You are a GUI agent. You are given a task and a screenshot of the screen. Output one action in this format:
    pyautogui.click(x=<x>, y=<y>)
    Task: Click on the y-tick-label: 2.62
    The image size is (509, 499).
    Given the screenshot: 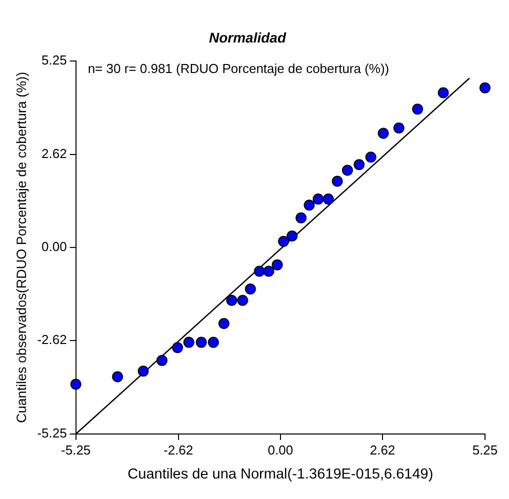 What is the action you would take?
    pyautogui.click(x=54, y=153)
    